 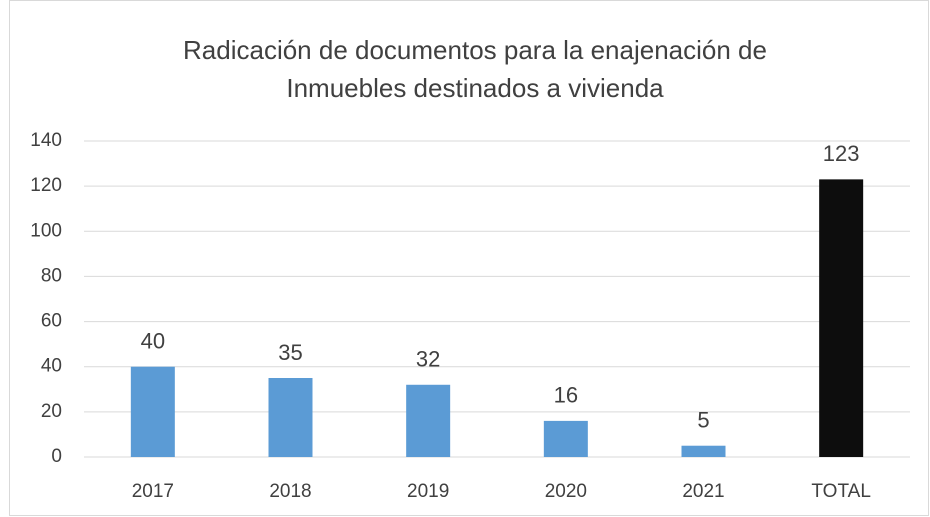 What do you see at coordinates (290, 352) in the screenshot?
I see `data-label: 35` at bounding box center [290, 352].